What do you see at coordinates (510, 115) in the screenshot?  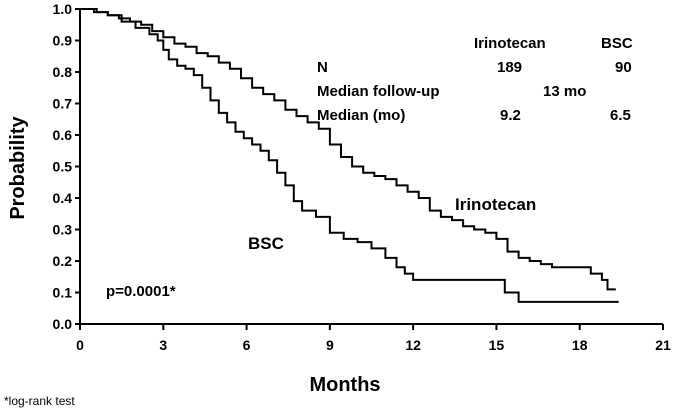 I see `table-median-irinotecan: 9.2` at bounding box center [510, 115].